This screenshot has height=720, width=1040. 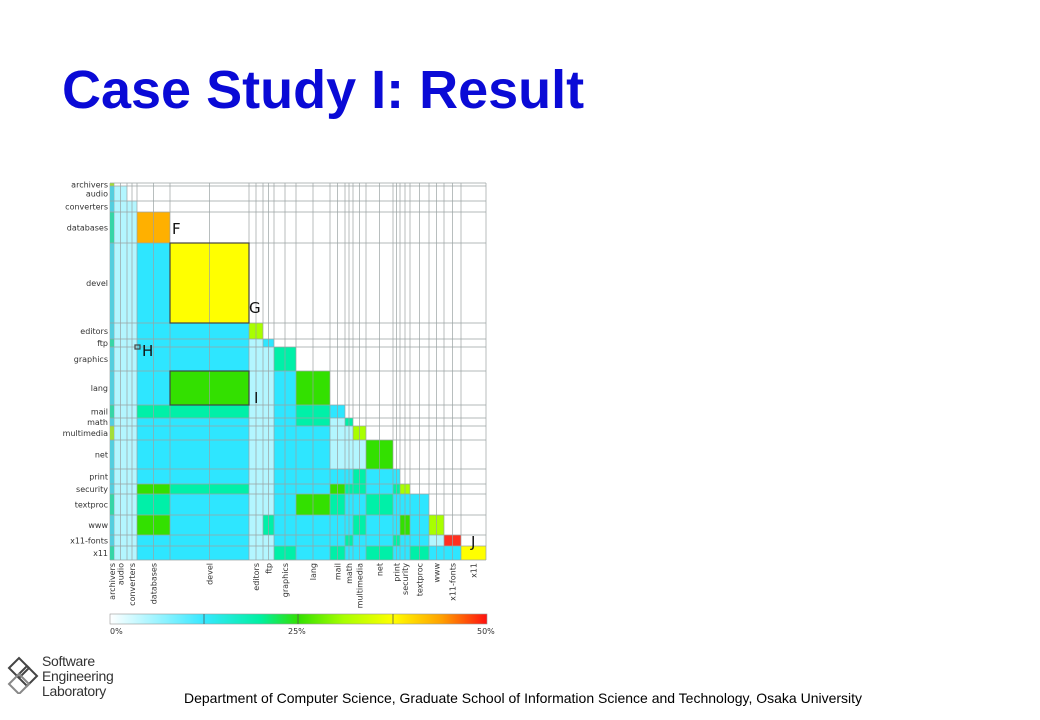 I want to click on slide-title: Case Study I: Result, so click(x=323, y=90).